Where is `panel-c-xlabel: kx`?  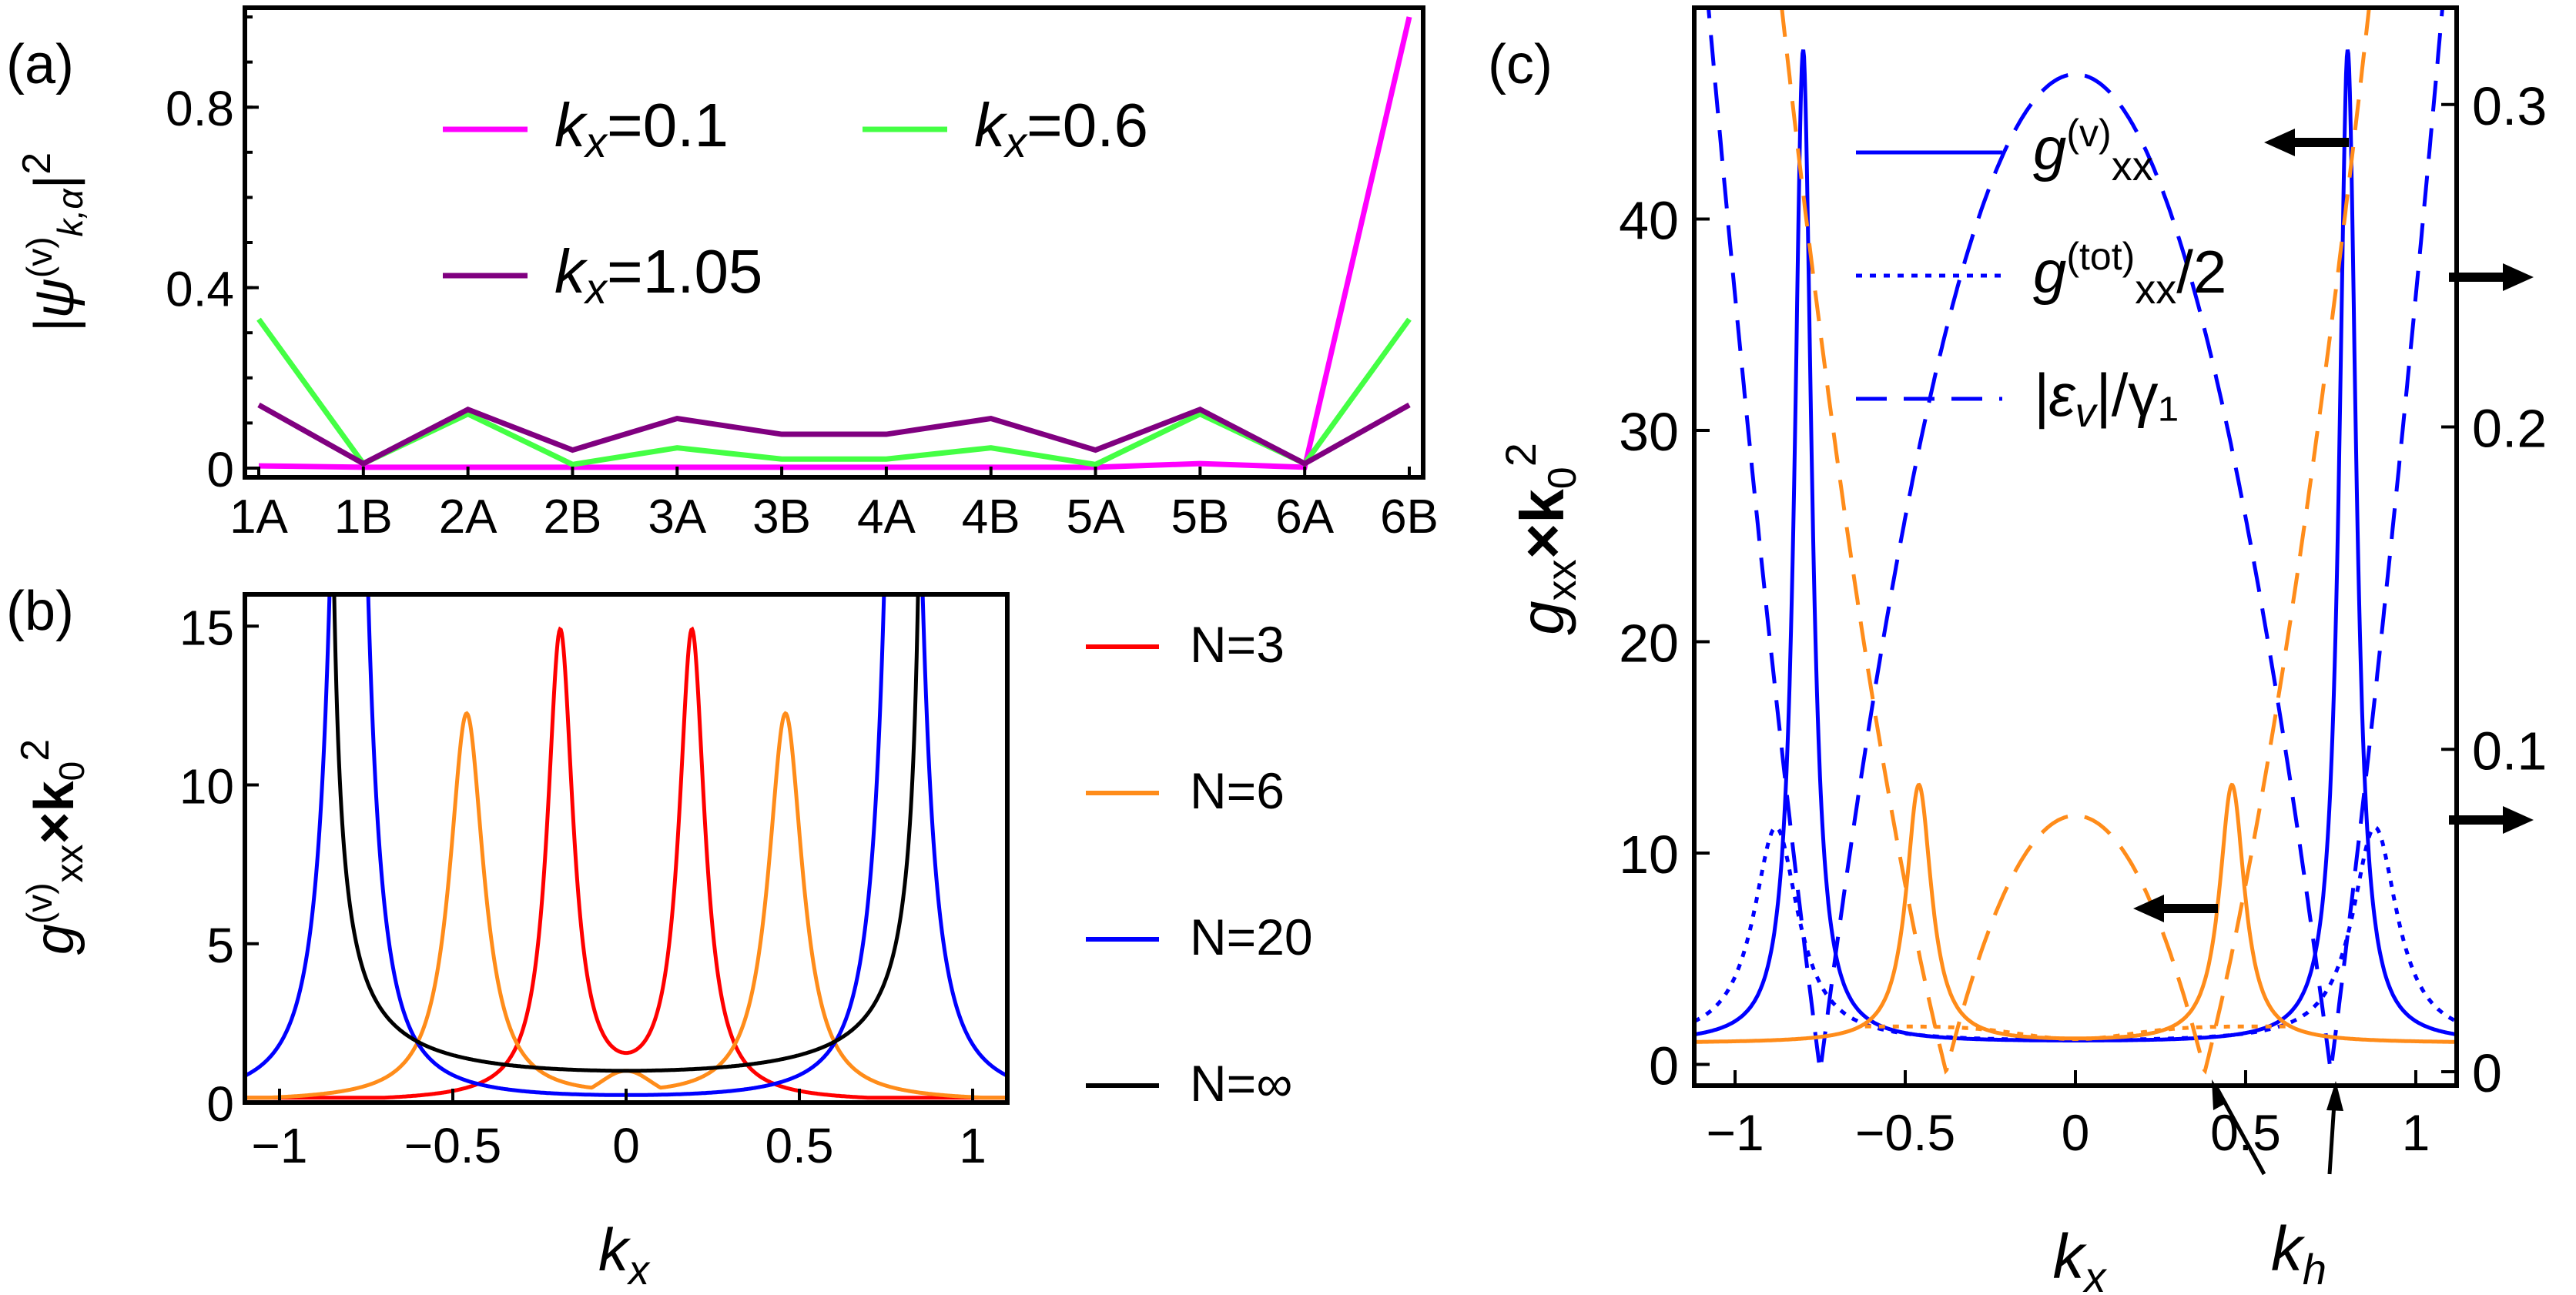 panel-c-xlabel: kx is located at coordinates (2080, 1258).